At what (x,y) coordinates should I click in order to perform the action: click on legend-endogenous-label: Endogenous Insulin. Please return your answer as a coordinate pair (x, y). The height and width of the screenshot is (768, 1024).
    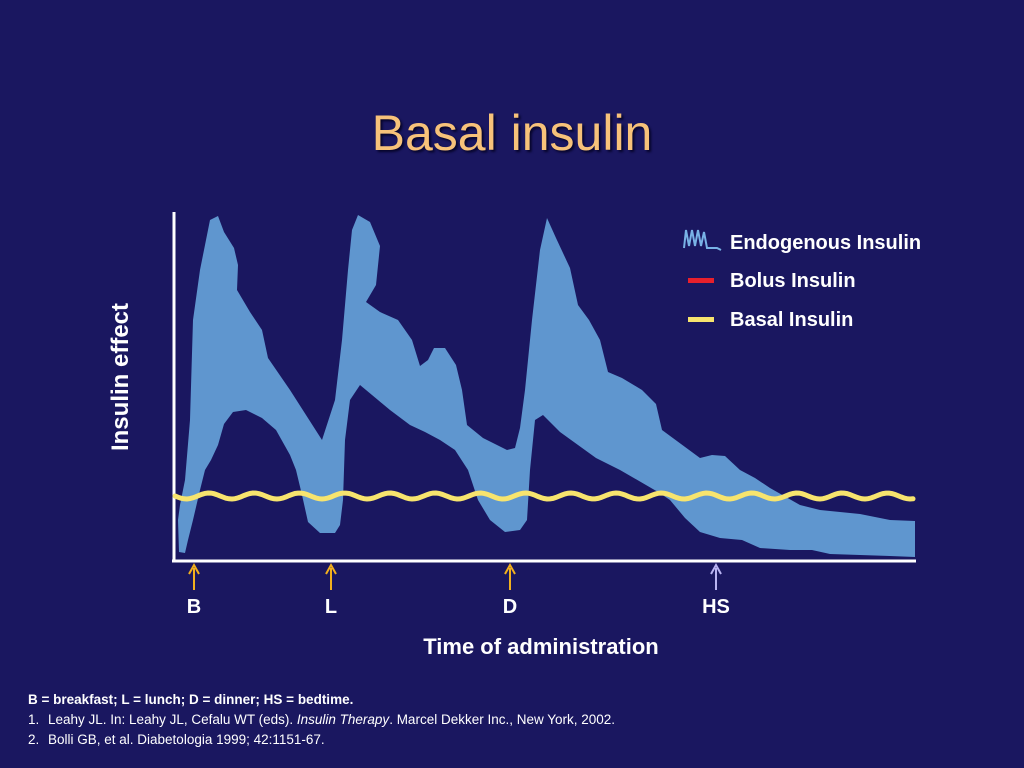
    Looking at the image, I should click on (826, 243).